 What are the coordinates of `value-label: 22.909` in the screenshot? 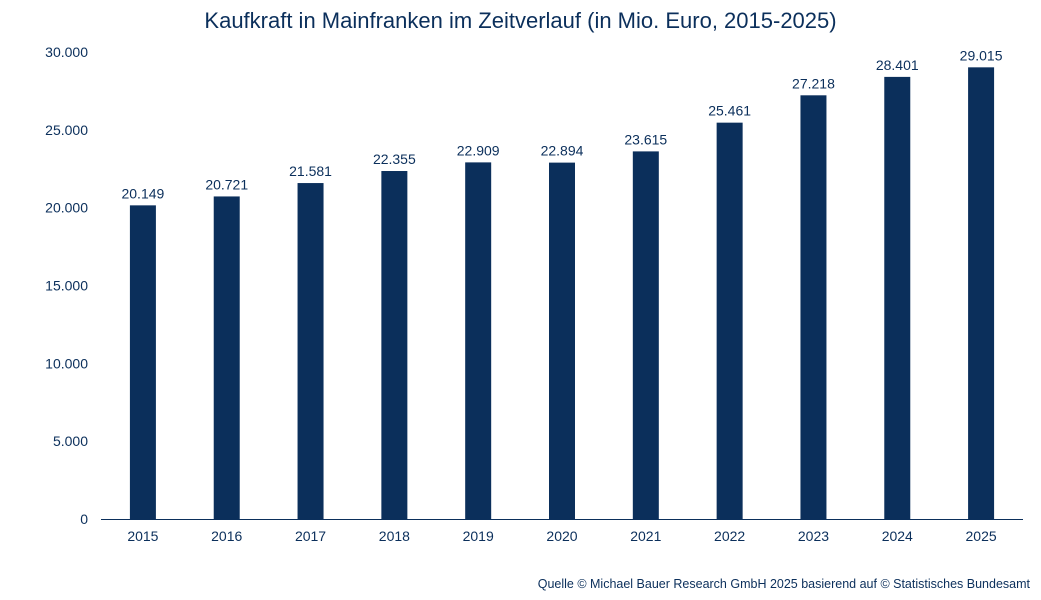 It's located at (478, 150).